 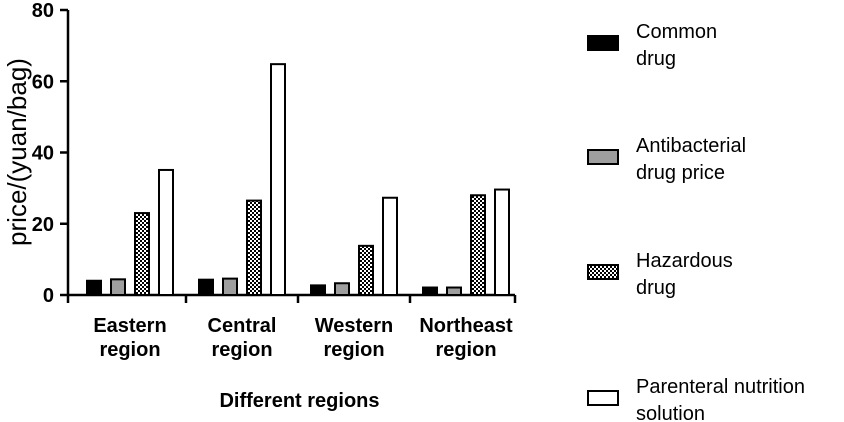 I want to click on legend-label-2: Antibacterial, so click(x=691, y=146).